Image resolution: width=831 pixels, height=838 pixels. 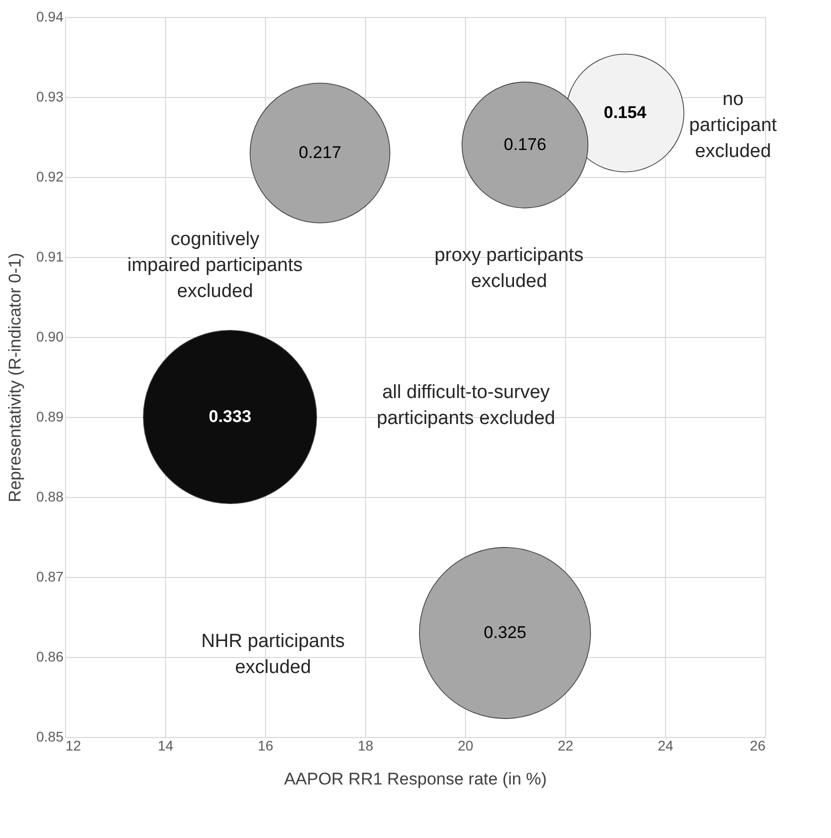 I want to click on x-tick-label: 18, so click(x=366, y=746).